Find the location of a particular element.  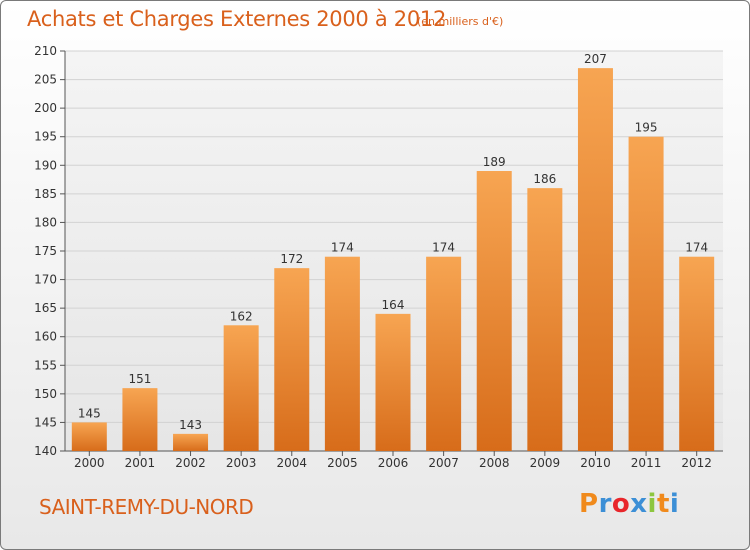

data-label-2005: 174 is located at coordinates (342, 248).